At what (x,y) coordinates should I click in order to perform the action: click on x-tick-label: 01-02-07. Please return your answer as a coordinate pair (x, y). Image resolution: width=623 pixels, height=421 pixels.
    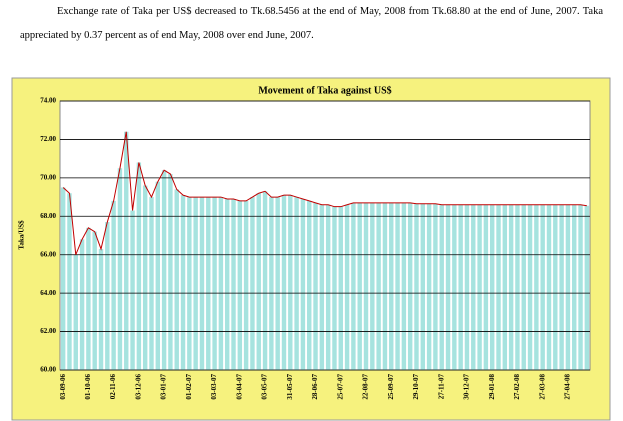
    Looking at the image, I should click on (189, 387).